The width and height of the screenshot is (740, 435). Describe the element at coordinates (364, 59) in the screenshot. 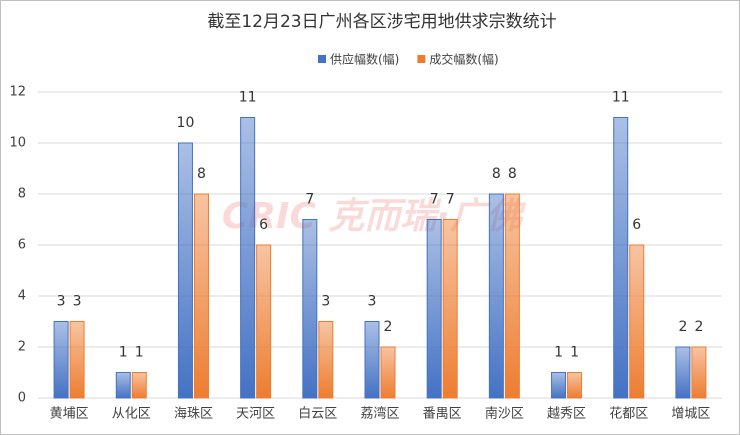

I see `legend-label: 供应幅数(幅)` at that location.